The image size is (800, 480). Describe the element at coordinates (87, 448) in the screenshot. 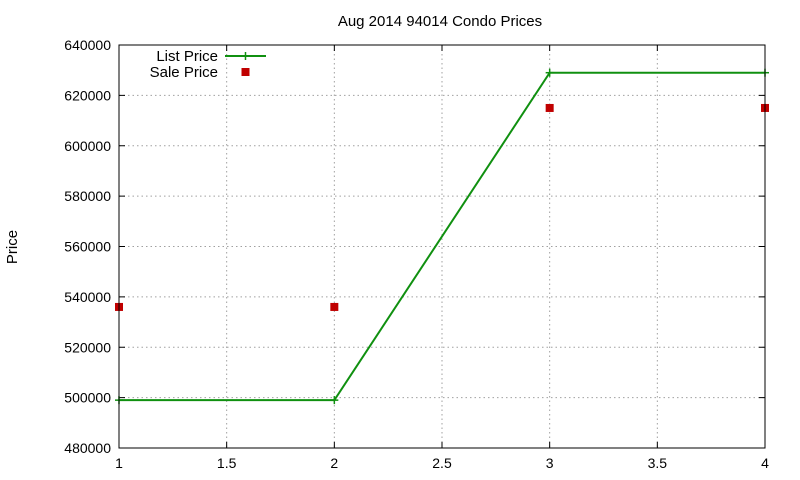

I see `y-tick-label: 480000` at that location.